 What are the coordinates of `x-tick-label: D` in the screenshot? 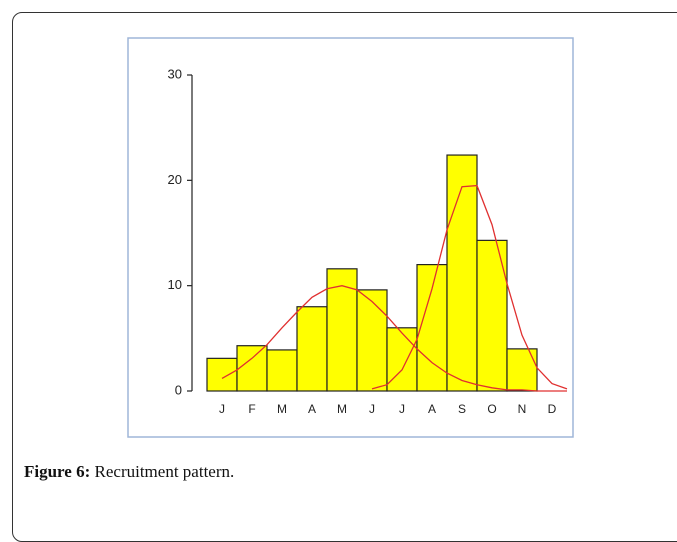 It's located at (552, 409).